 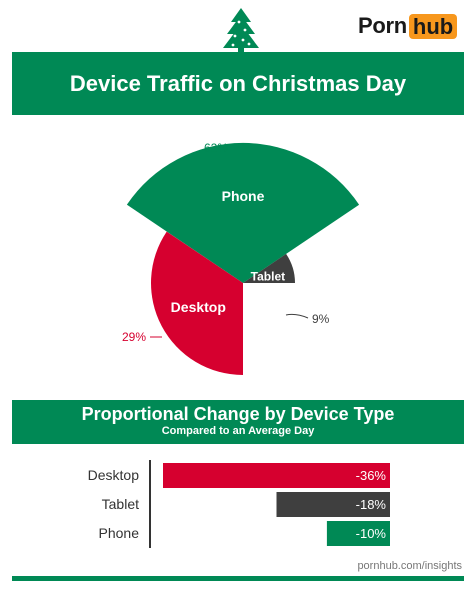 What do you see at coordinates (371, 475) in the screenshot?
I see `bar-value-desktop: -36%` at bounding box center [371, 475].